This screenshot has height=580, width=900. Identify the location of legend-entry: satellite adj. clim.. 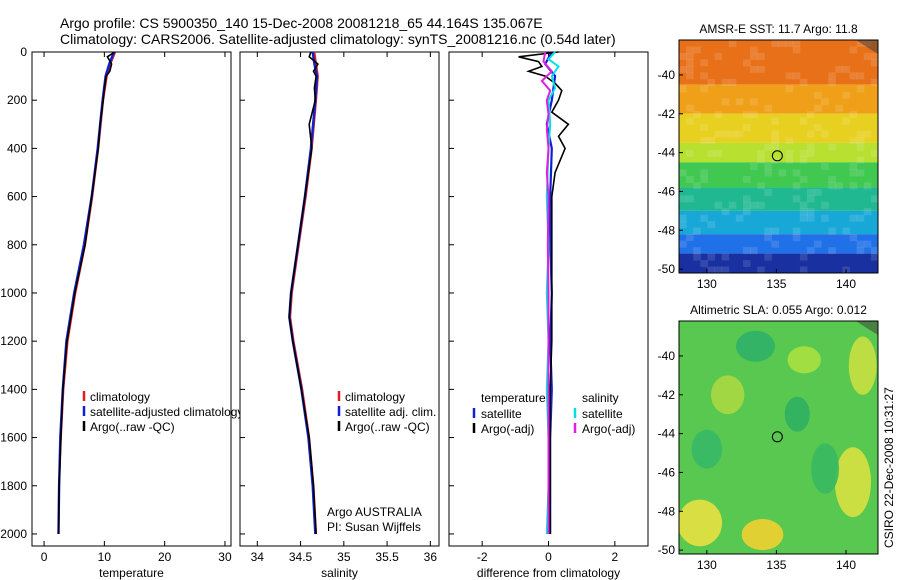
(390, 412).